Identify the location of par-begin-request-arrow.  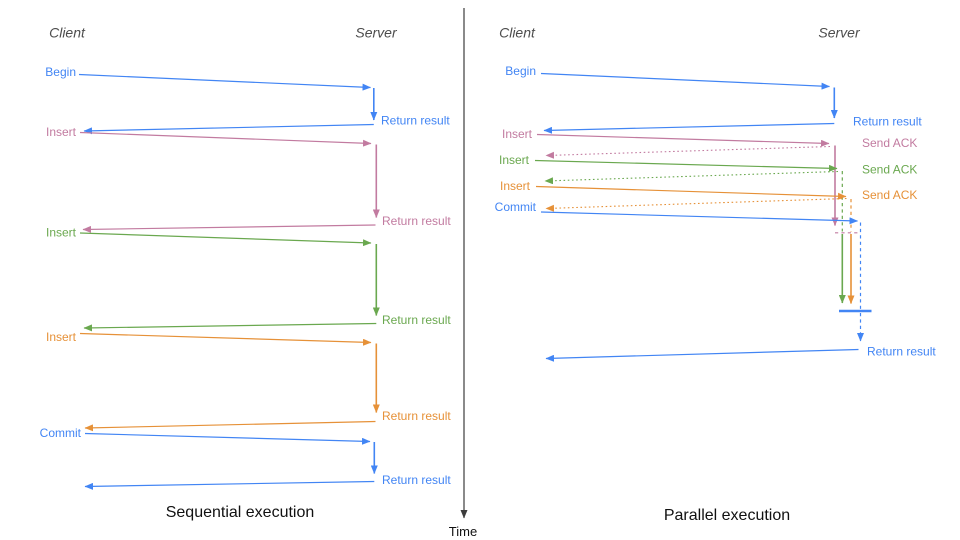
(685, 81).